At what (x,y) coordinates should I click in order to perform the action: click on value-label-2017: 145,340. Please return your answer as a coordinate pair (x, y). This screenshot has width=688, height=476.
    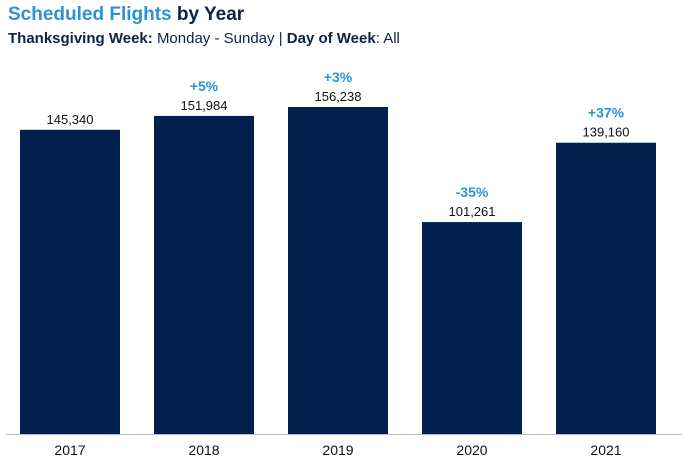
    Looking at the image, I should click on (70, 119).